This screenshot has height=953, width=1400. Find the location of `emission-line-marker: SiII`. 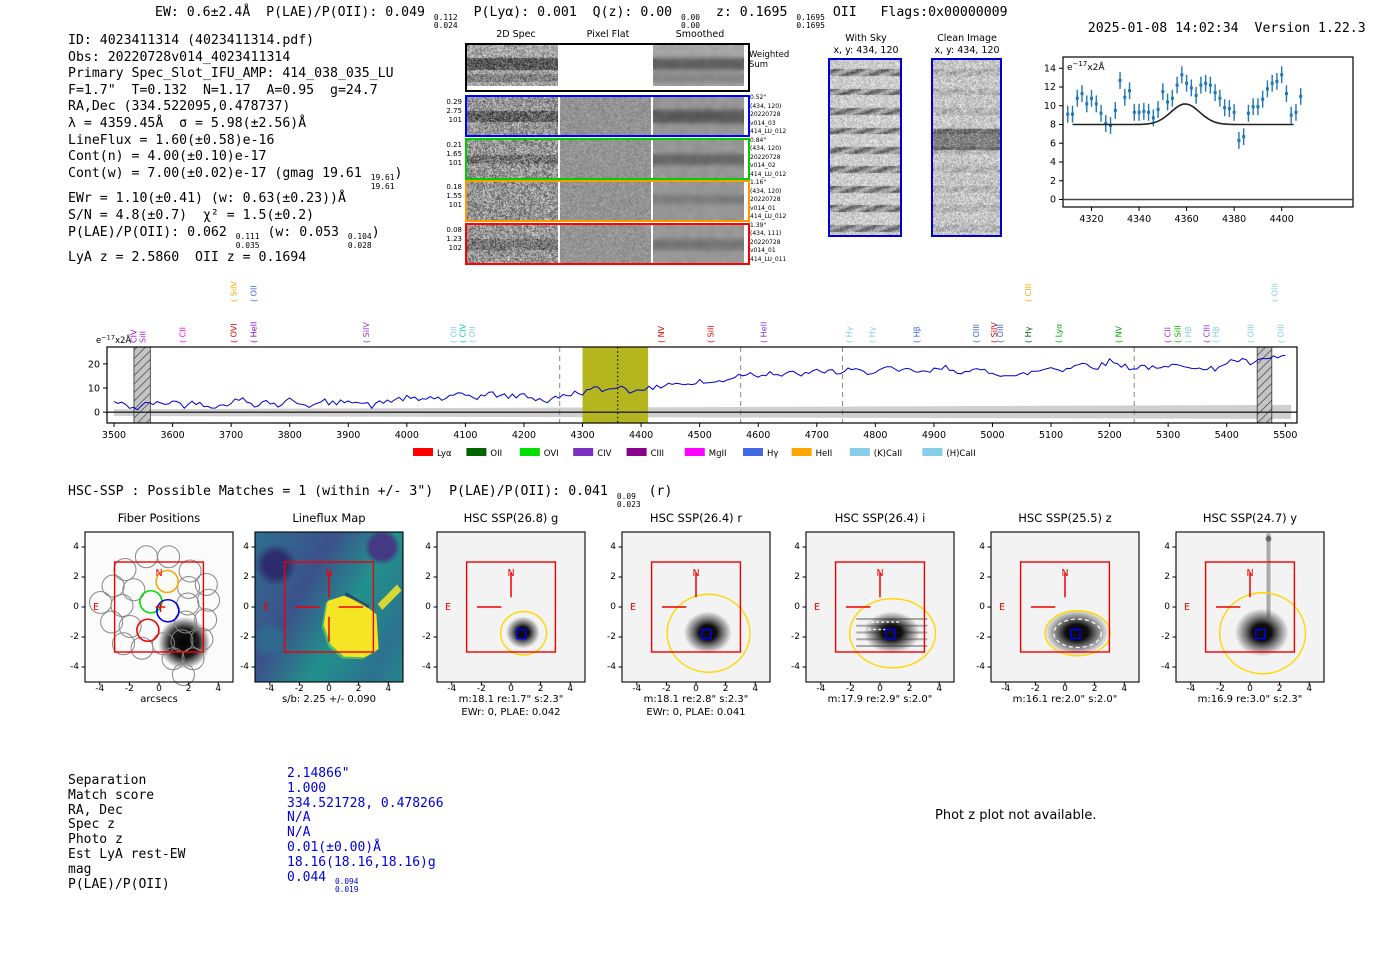

emission-line-marker: SiII is located at coordinates (143, 337).